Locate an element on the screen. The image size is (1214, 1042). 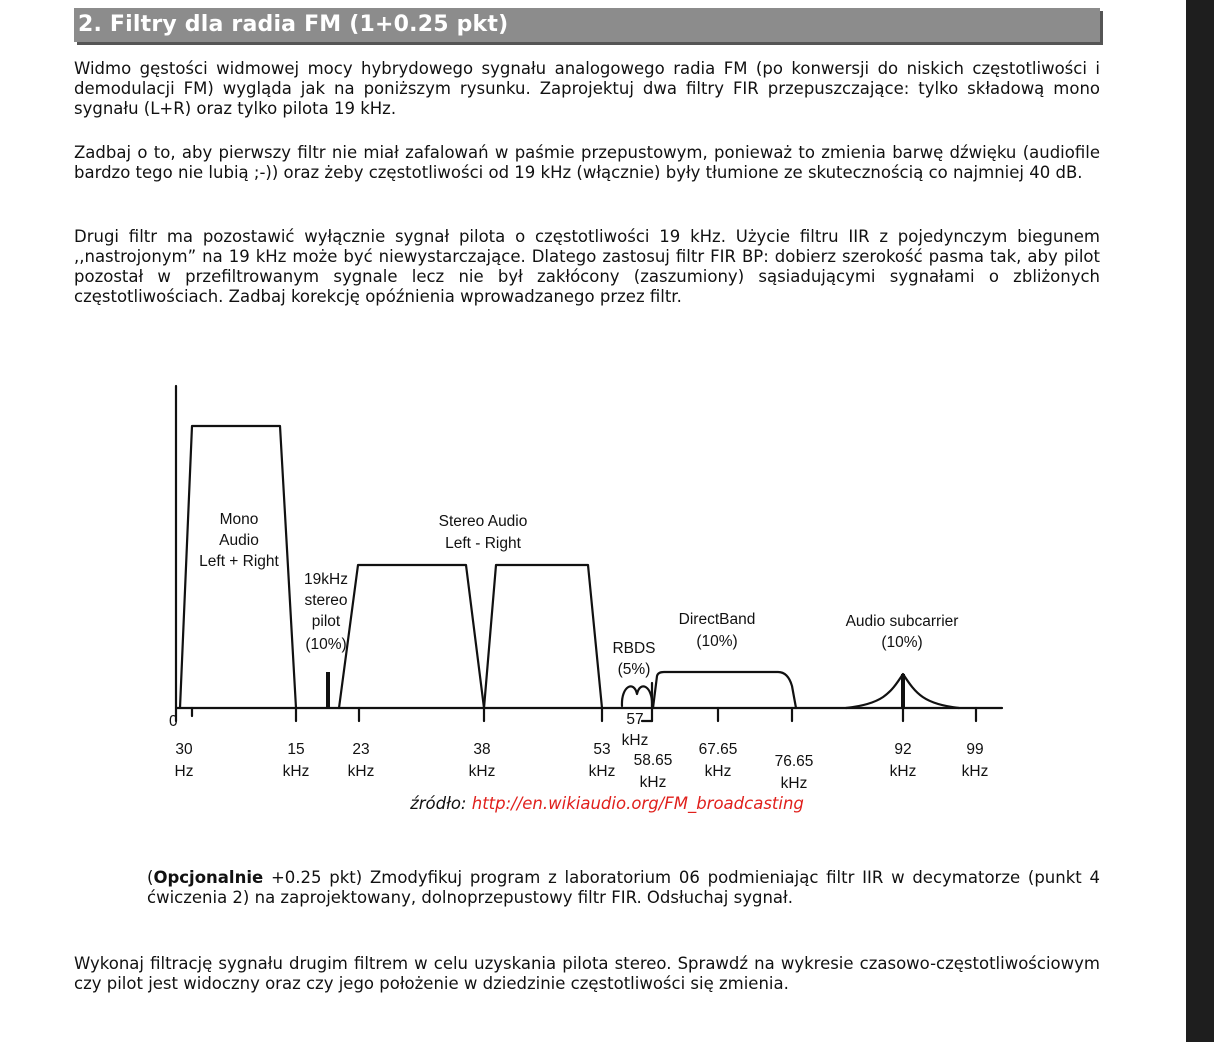
mono-label-3: Left + Right is located at coordinates (239, 561).